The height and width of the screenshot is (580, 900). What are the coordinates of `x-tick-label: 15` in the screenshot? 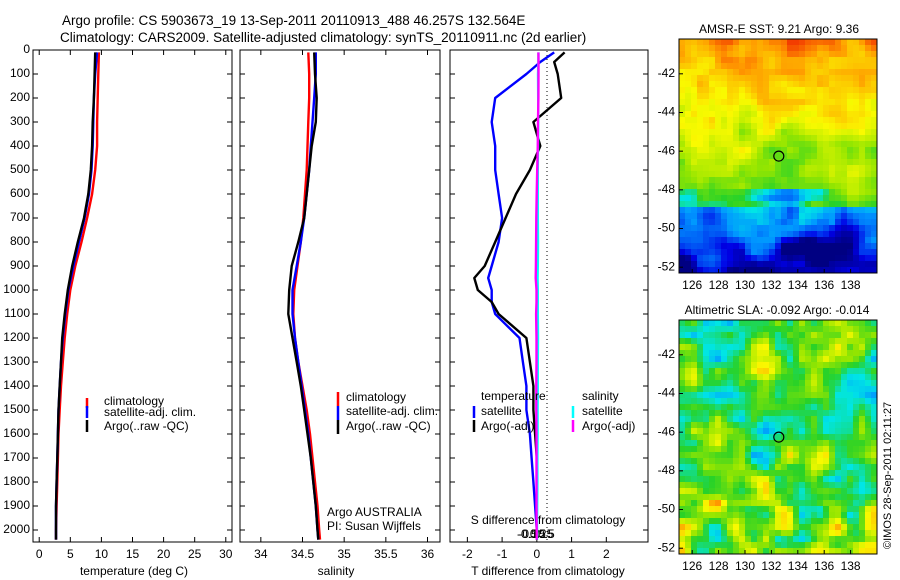 It's located at (133, 554).